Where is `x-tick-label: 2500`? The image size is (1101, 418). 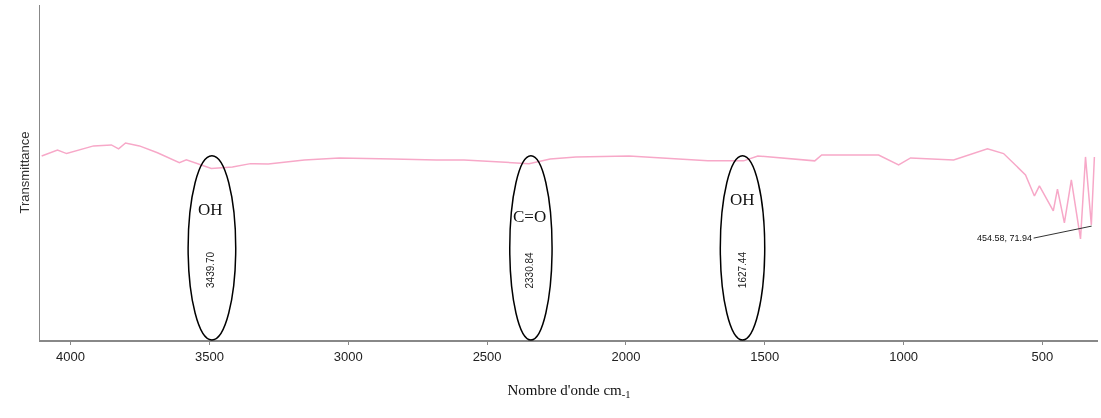
x-tick-label: 2500 is located at coordinates (487, 356).